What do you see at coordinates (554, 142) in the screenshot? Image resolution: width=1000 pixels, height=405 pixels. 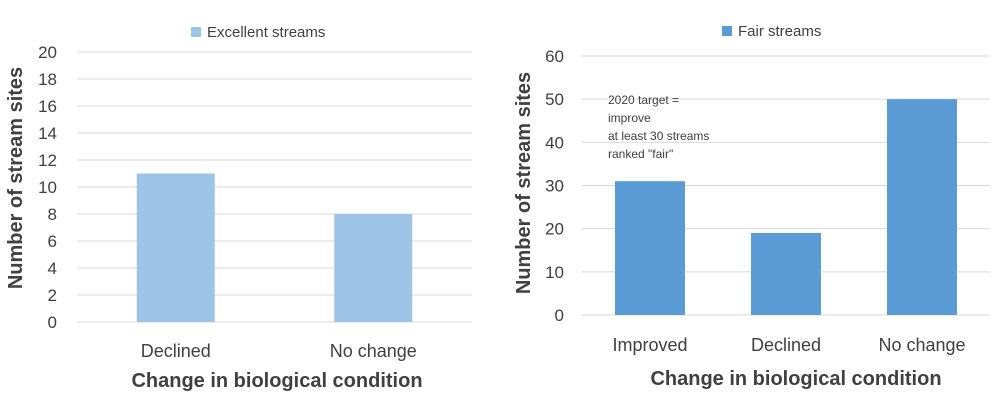 I see `c1-y-tick-label: 40` at bounding box center [554, 142].